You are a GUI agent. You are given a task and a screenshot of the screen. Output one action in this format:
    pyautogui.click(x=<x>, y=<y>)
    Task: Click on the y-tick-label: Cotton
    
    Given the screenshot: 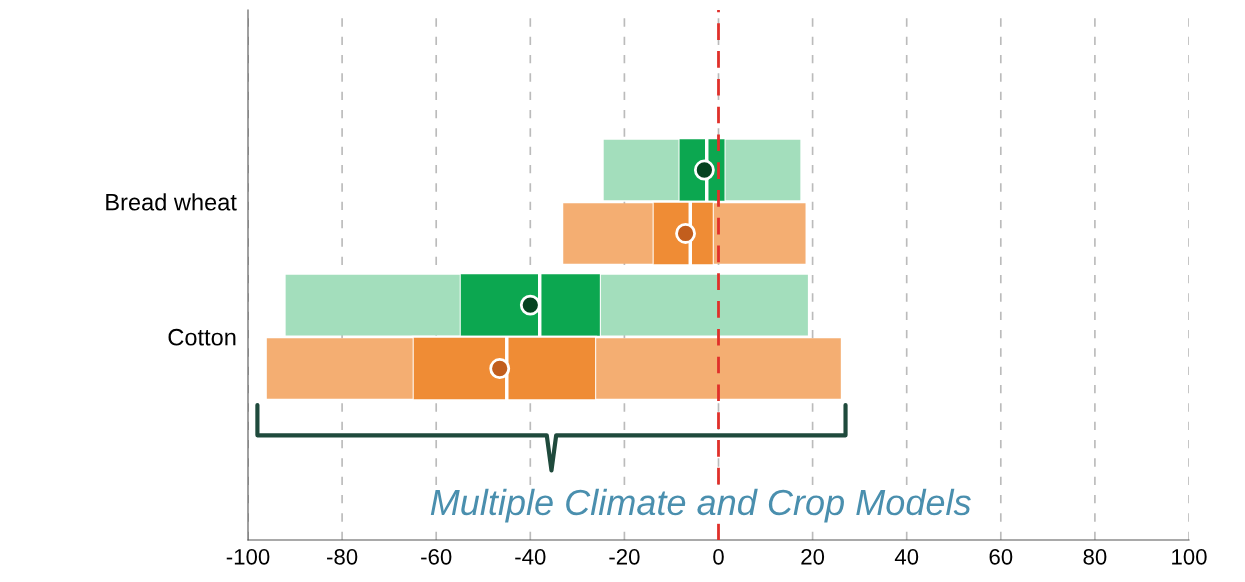 What is the action you would take?
    pyautogui.click(x=202, y=337)
    